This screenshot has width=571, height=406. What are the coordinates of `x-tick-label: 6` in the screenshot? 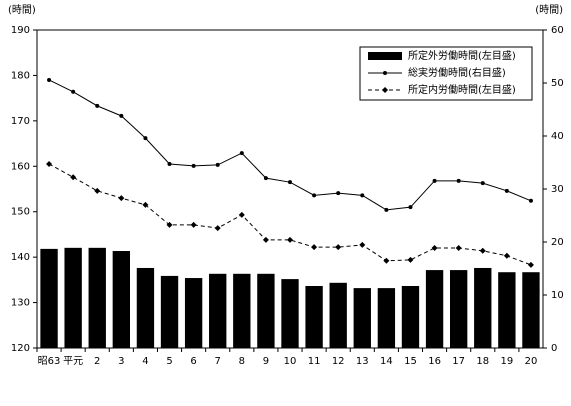 It's located at (193, 361).